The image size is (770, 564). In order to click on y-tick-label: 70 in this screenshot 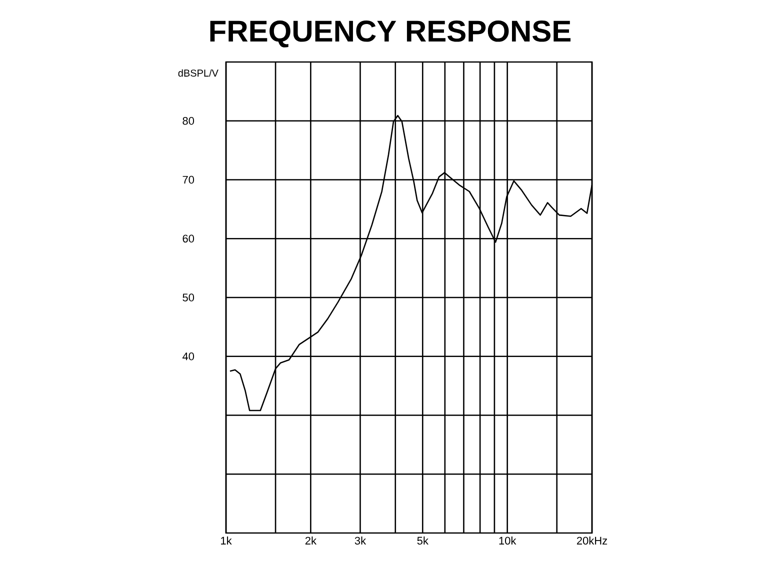, I will do `click(188, 180)`.